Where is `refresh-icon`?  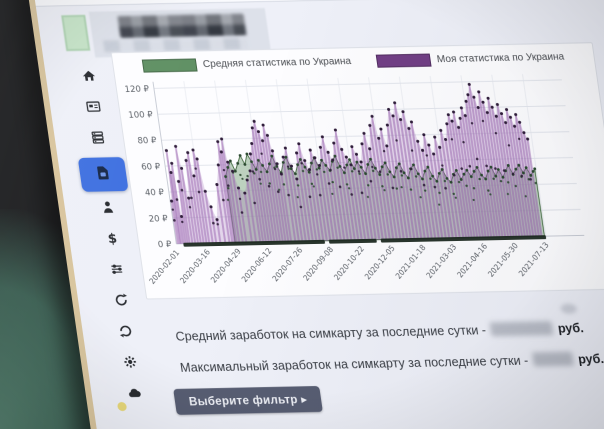 refresh-icon is located at coordinates (121, 301).